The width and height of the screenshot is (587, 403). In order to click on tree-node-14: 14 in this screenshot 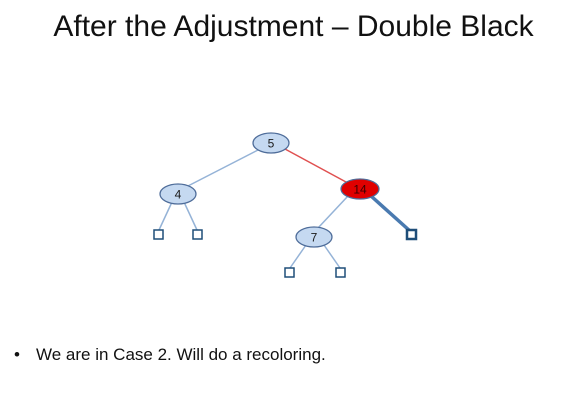, I will do `click(360, 189)`.